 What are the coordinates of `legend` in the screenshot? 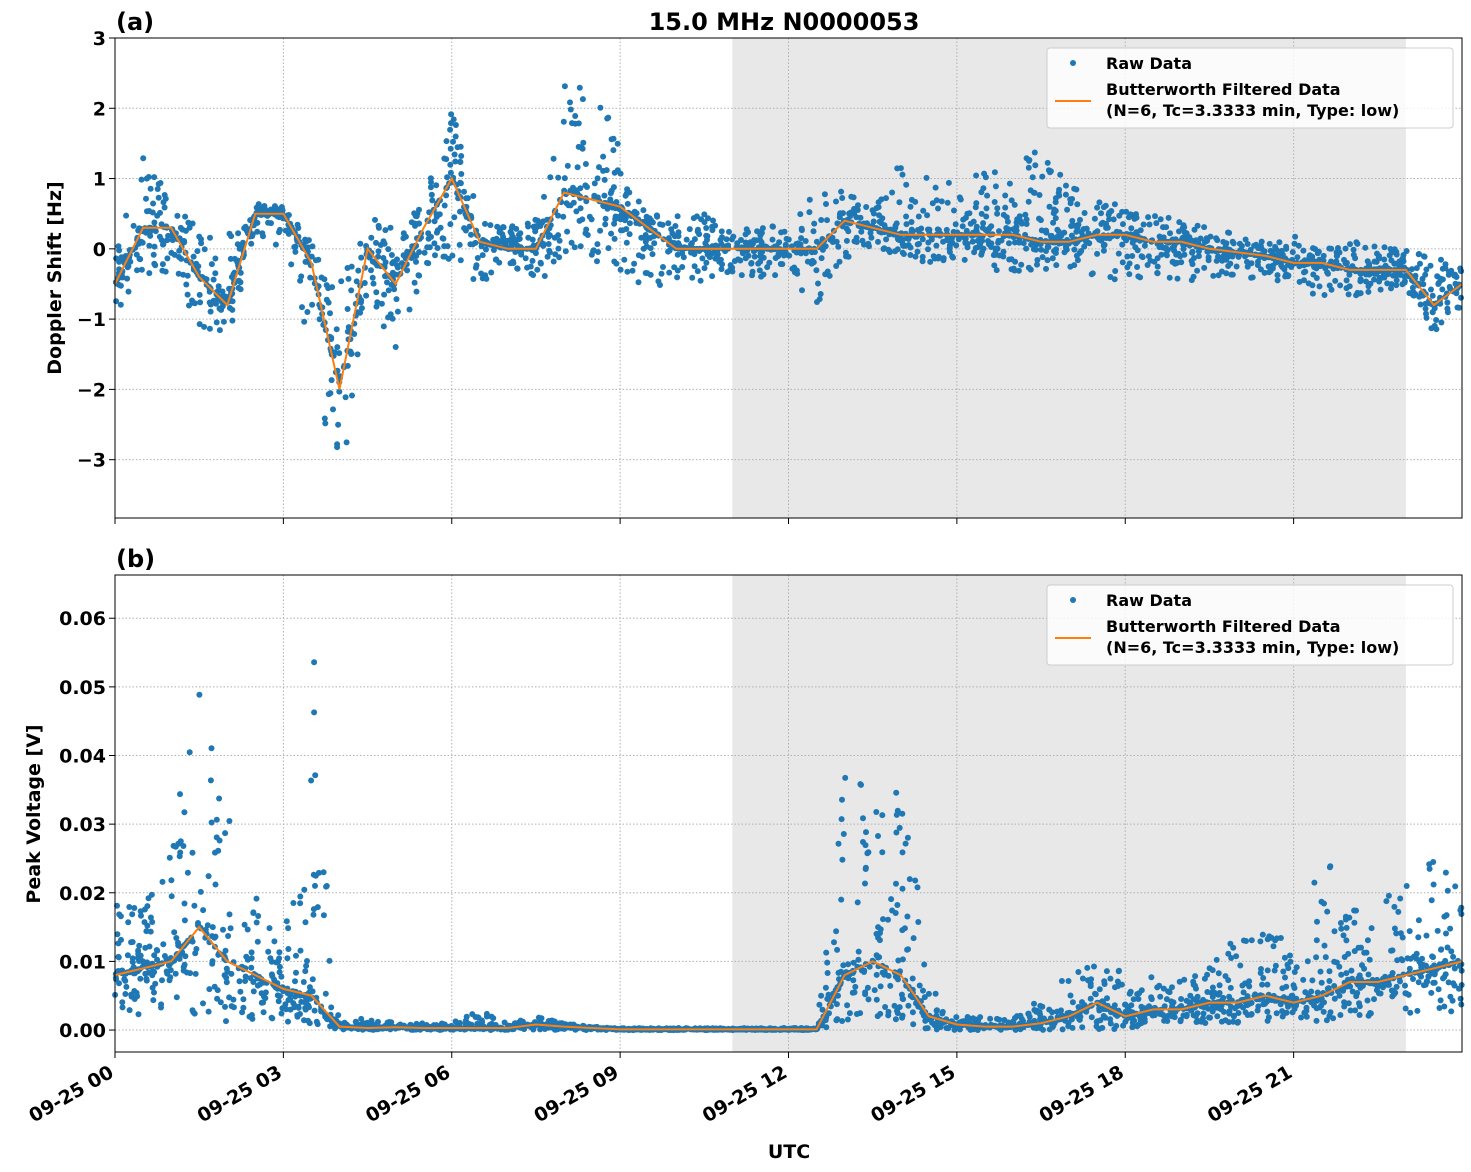 It's located at (1250, 88).